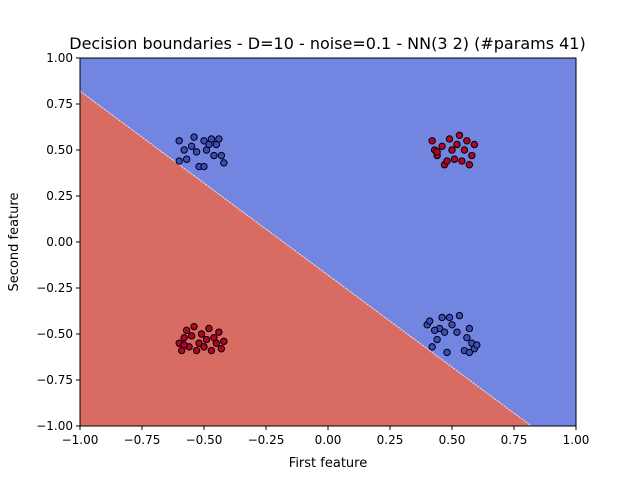  What do you see at coordinates (14, 242) in the screenshot?
I see `y-axis-label: Second feature` at bounding box center [14, 242].